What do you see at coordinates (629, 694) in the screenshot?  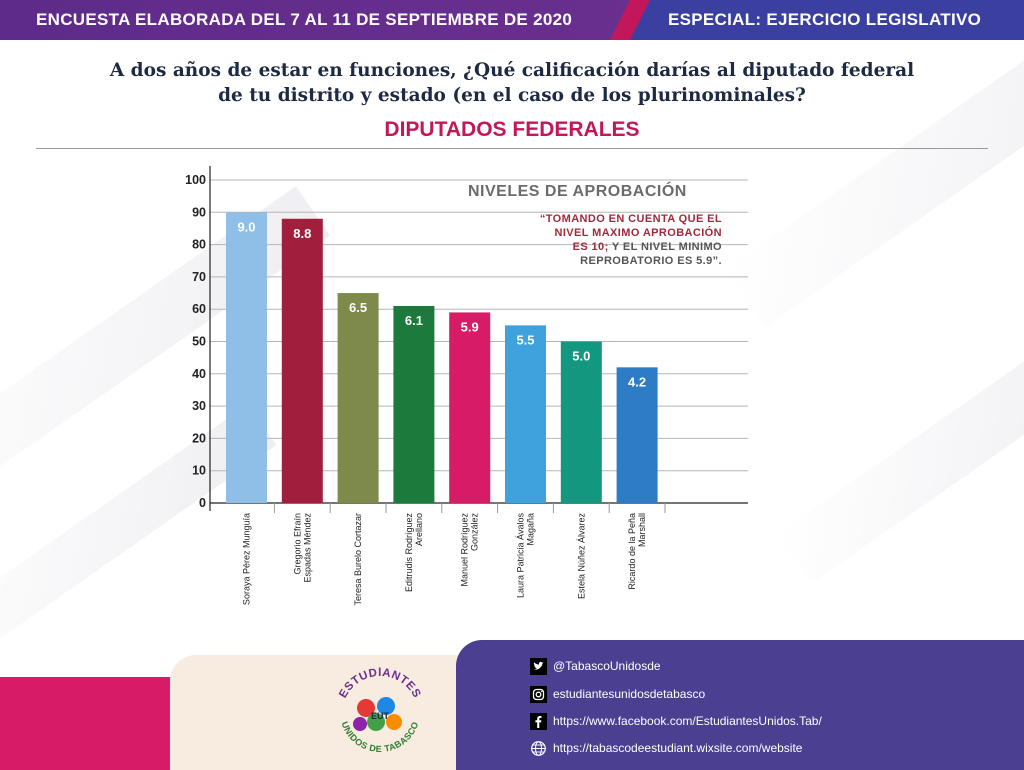 I see `instagram-handle: estudiantesunidosdetabasco` at bounding box center [629, 694].